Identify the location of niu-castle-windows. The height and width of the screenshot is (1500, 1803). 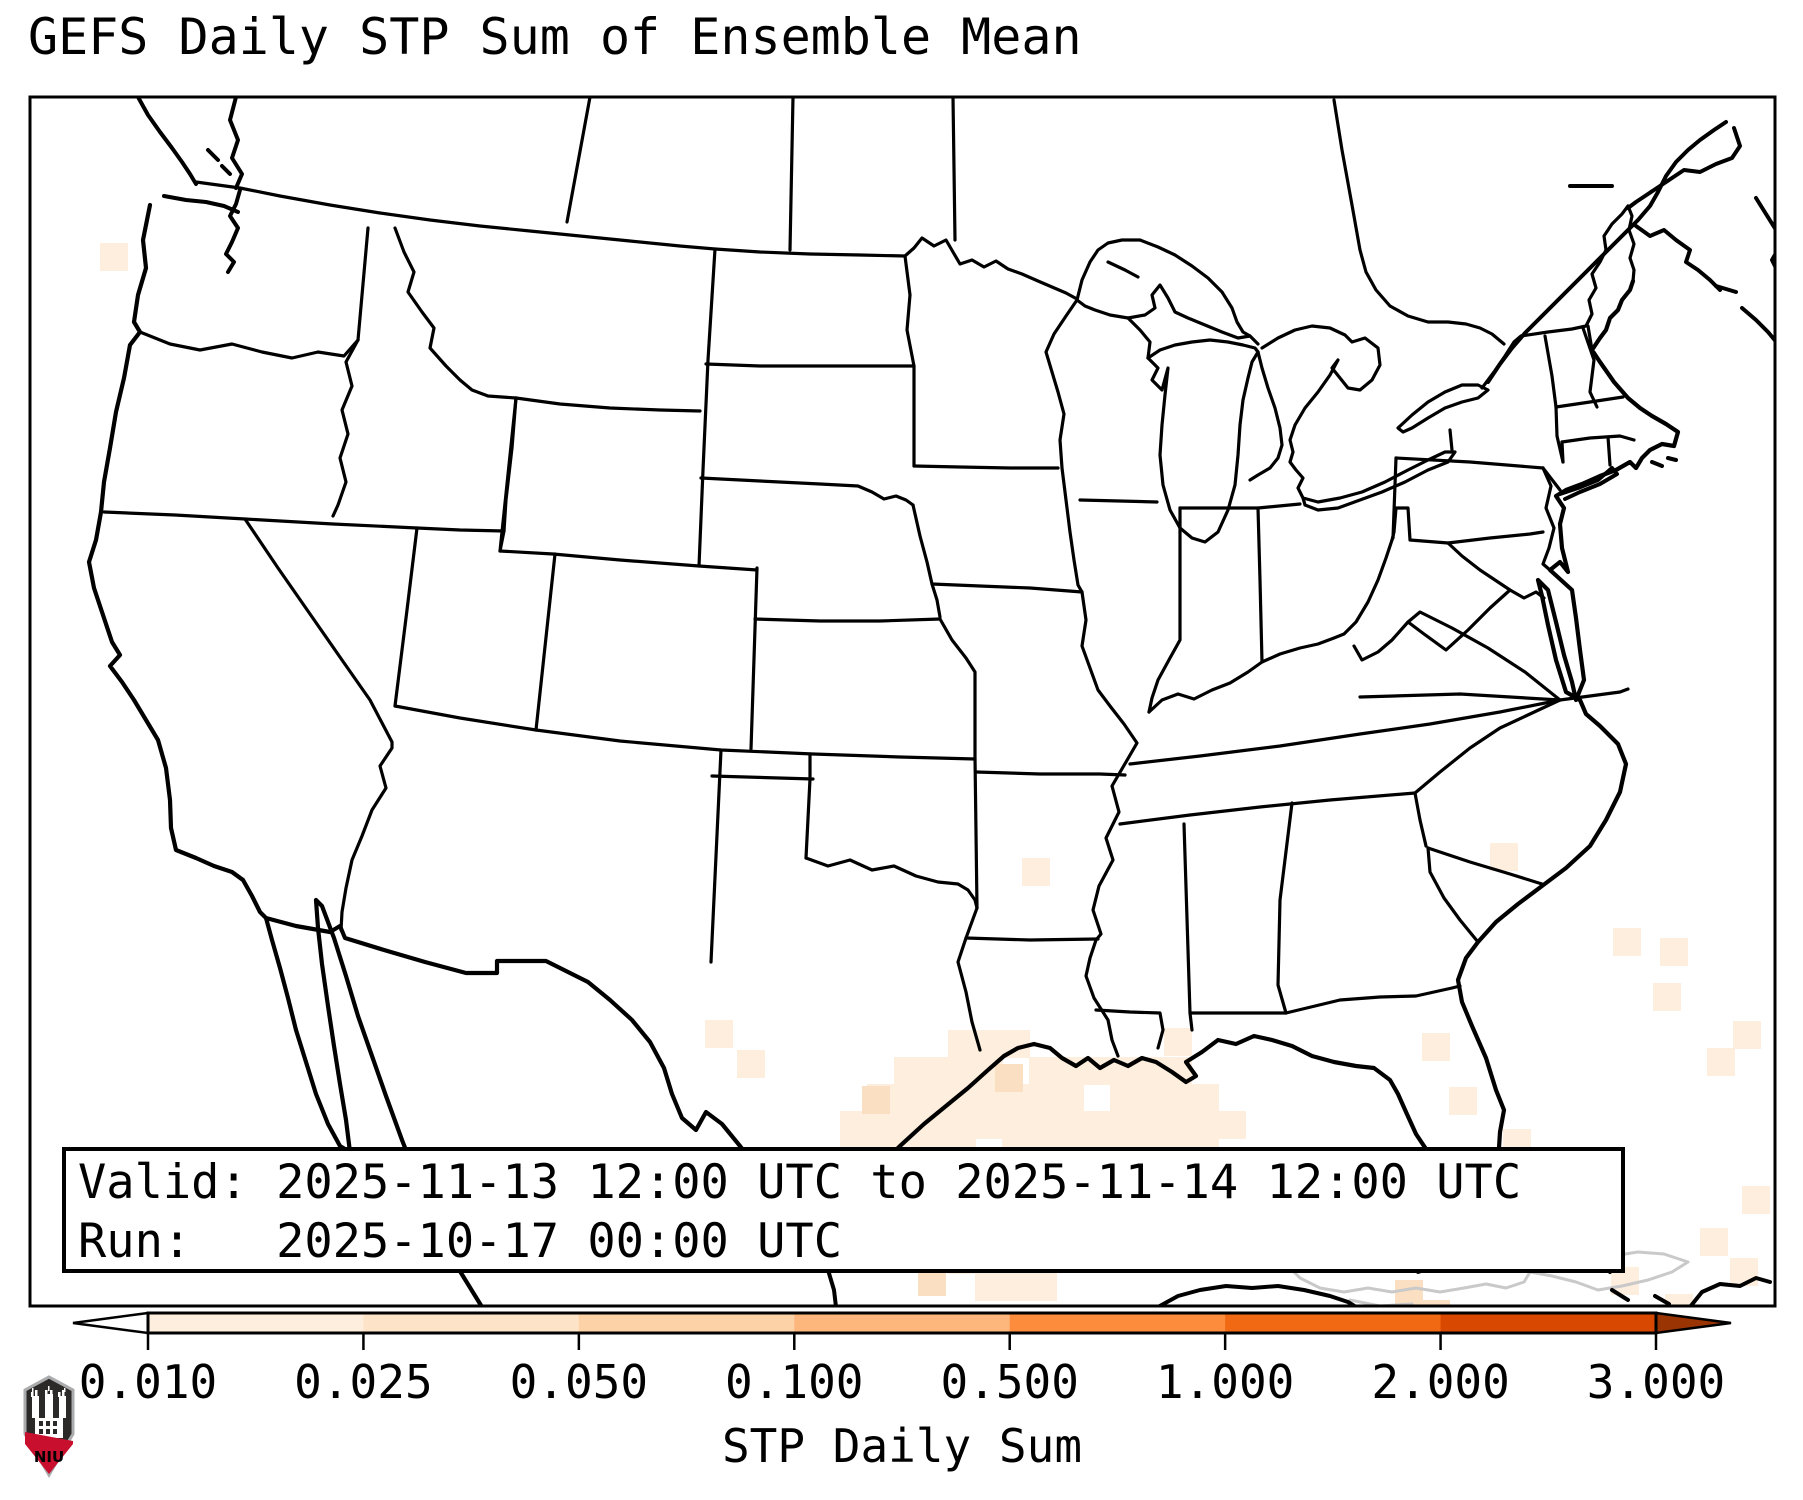
(48, 1427).